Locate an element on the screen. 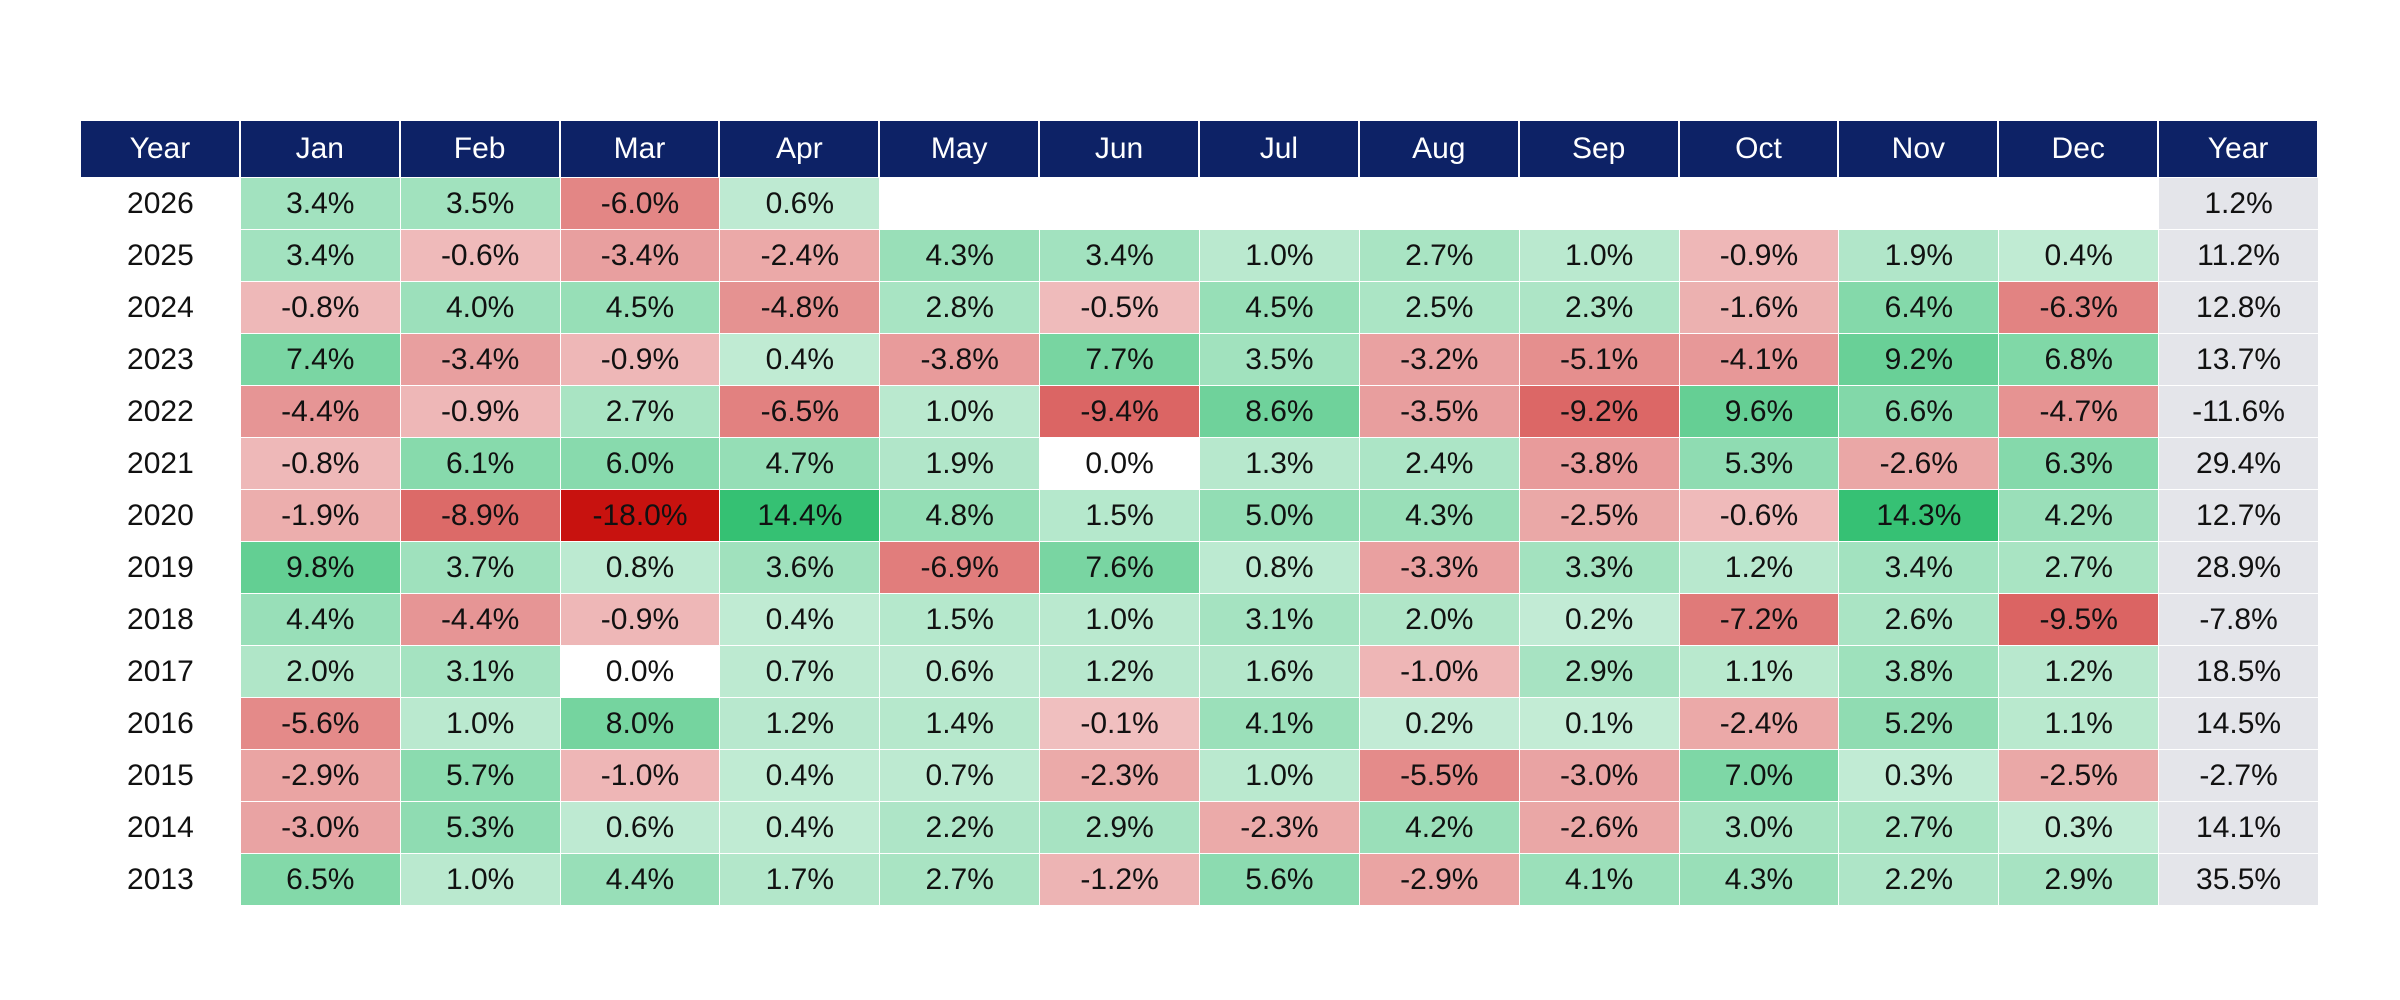 This screenshot has width=2400, height=1000. month-return: -5.5% is located at coordinates (1439, 776).